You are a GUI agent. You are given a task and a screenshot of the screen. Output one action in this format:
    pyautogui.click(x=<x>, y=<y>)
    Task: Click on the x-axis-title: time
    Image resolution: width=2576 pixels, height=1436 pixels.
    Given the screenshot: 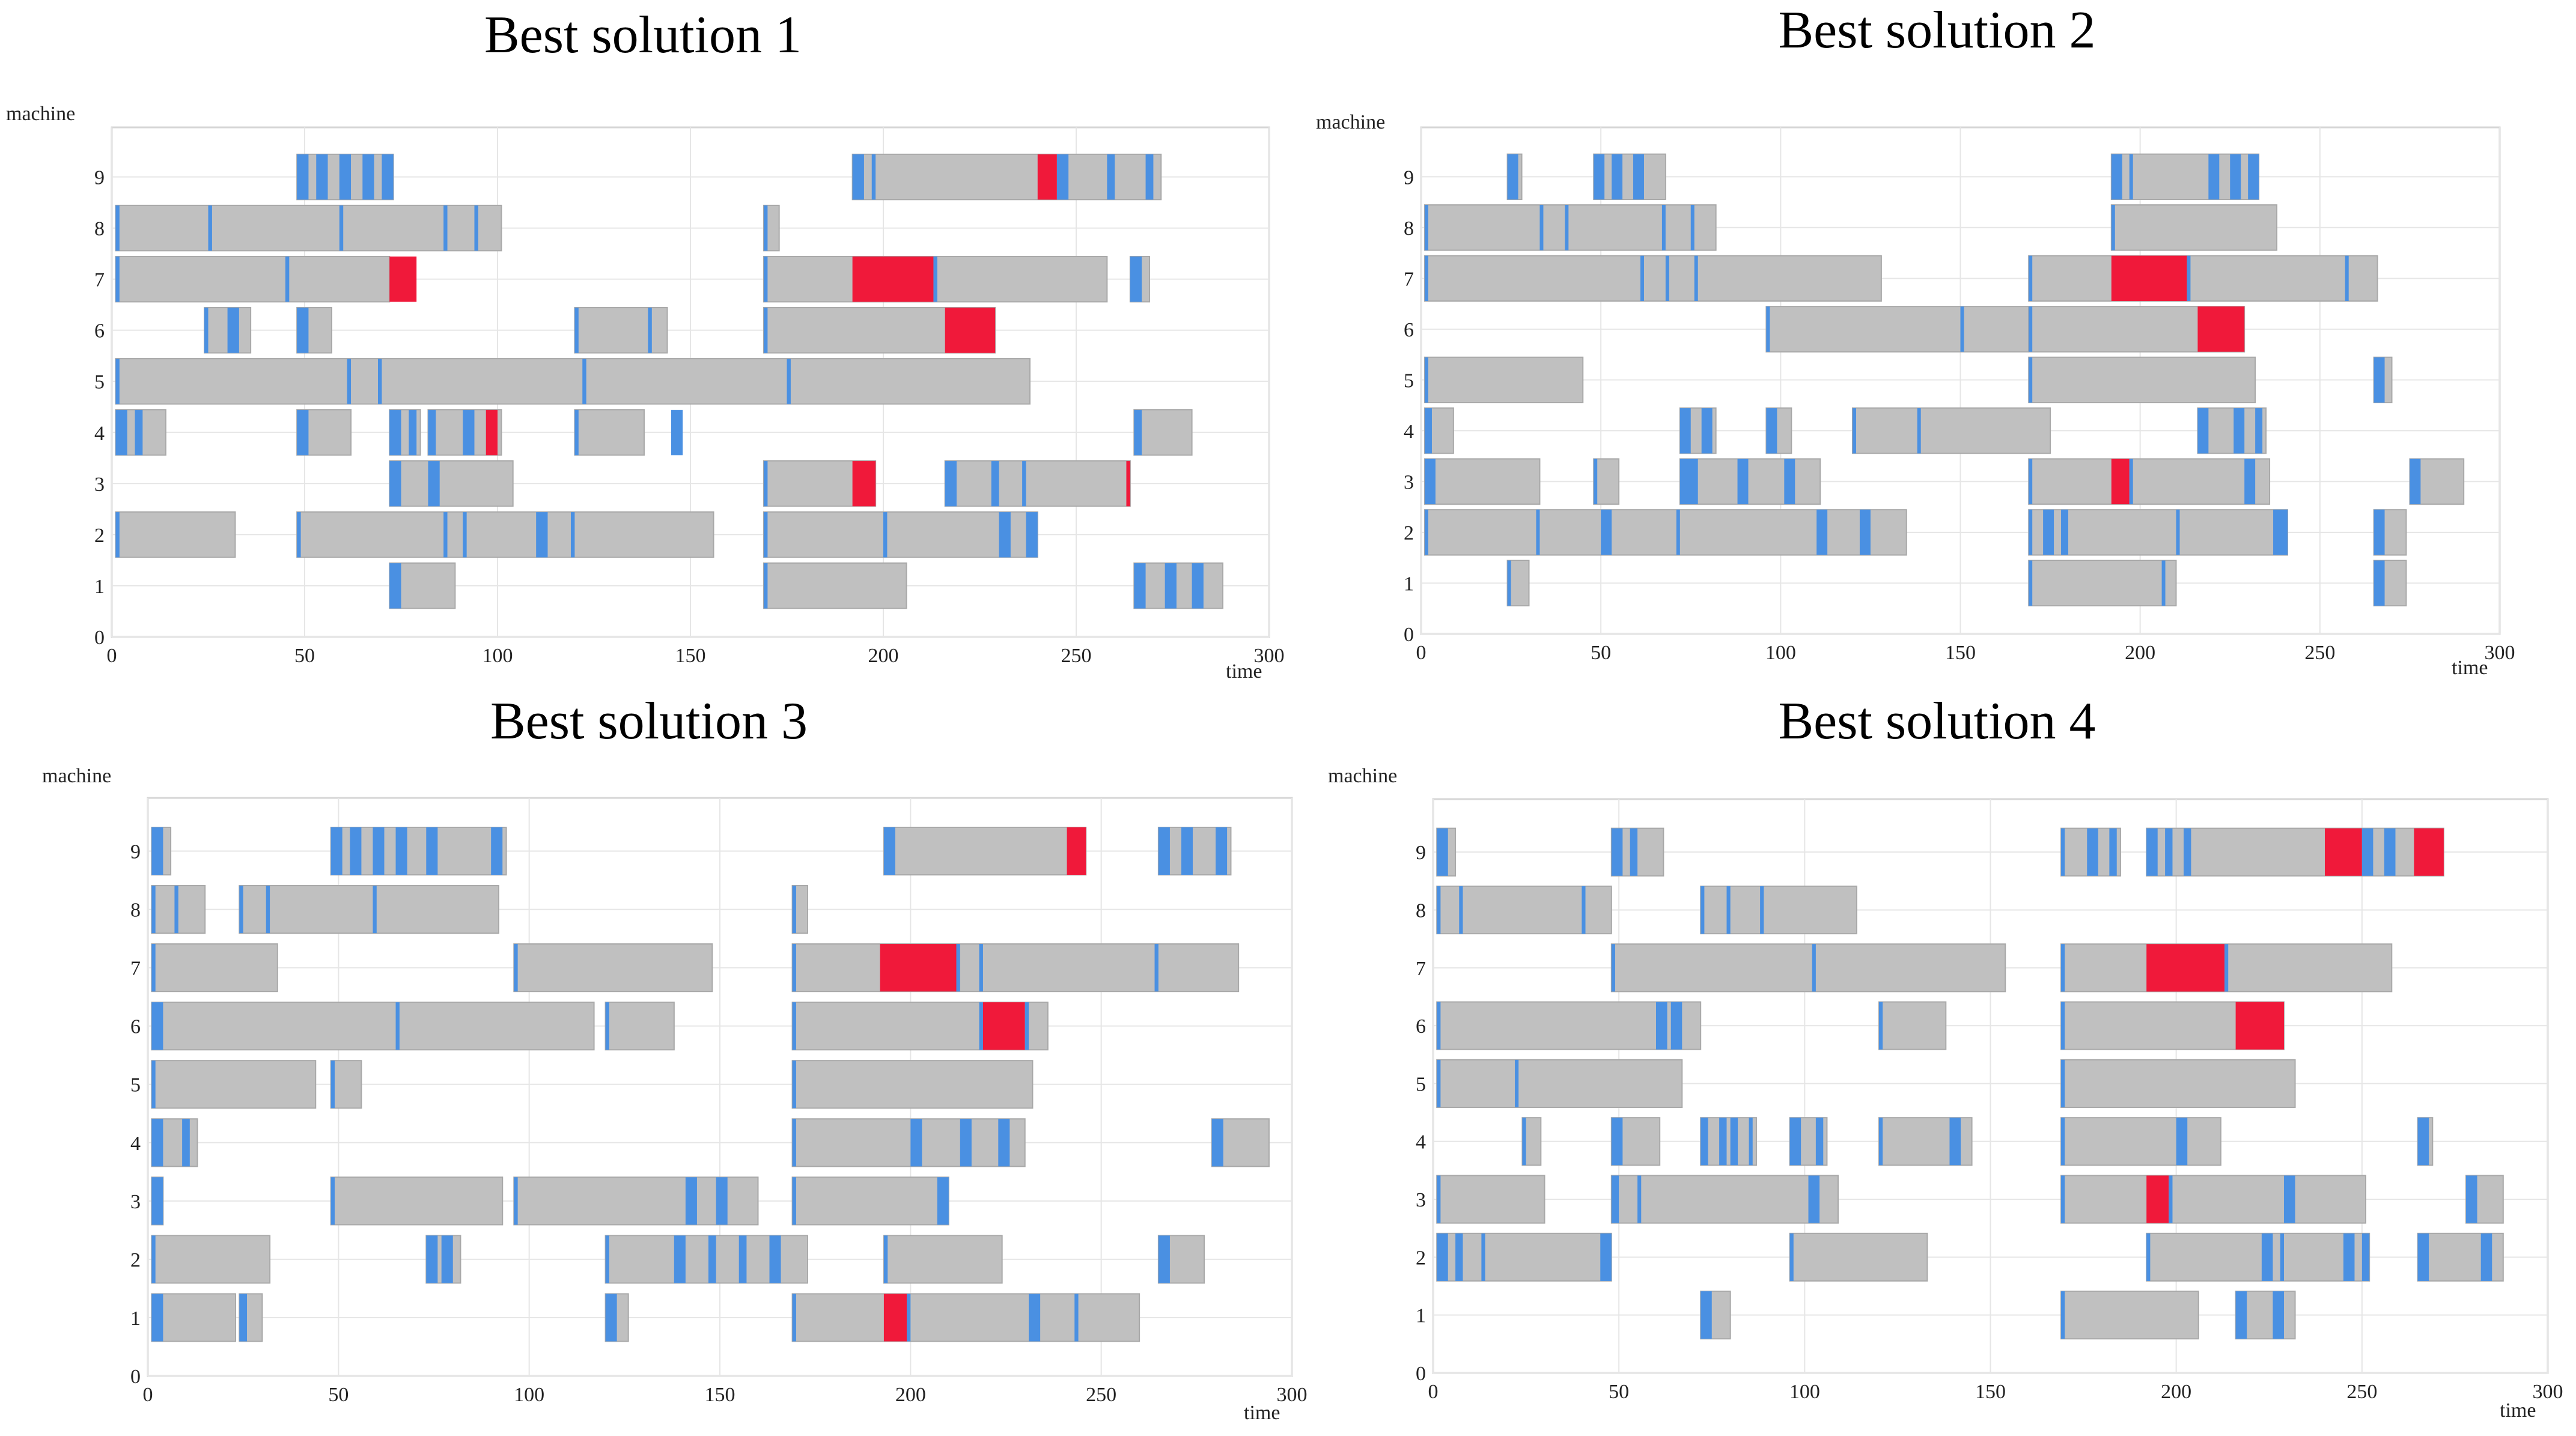 What is the action you would take?
    pyautogui.click(x=2518, y=1410)
    